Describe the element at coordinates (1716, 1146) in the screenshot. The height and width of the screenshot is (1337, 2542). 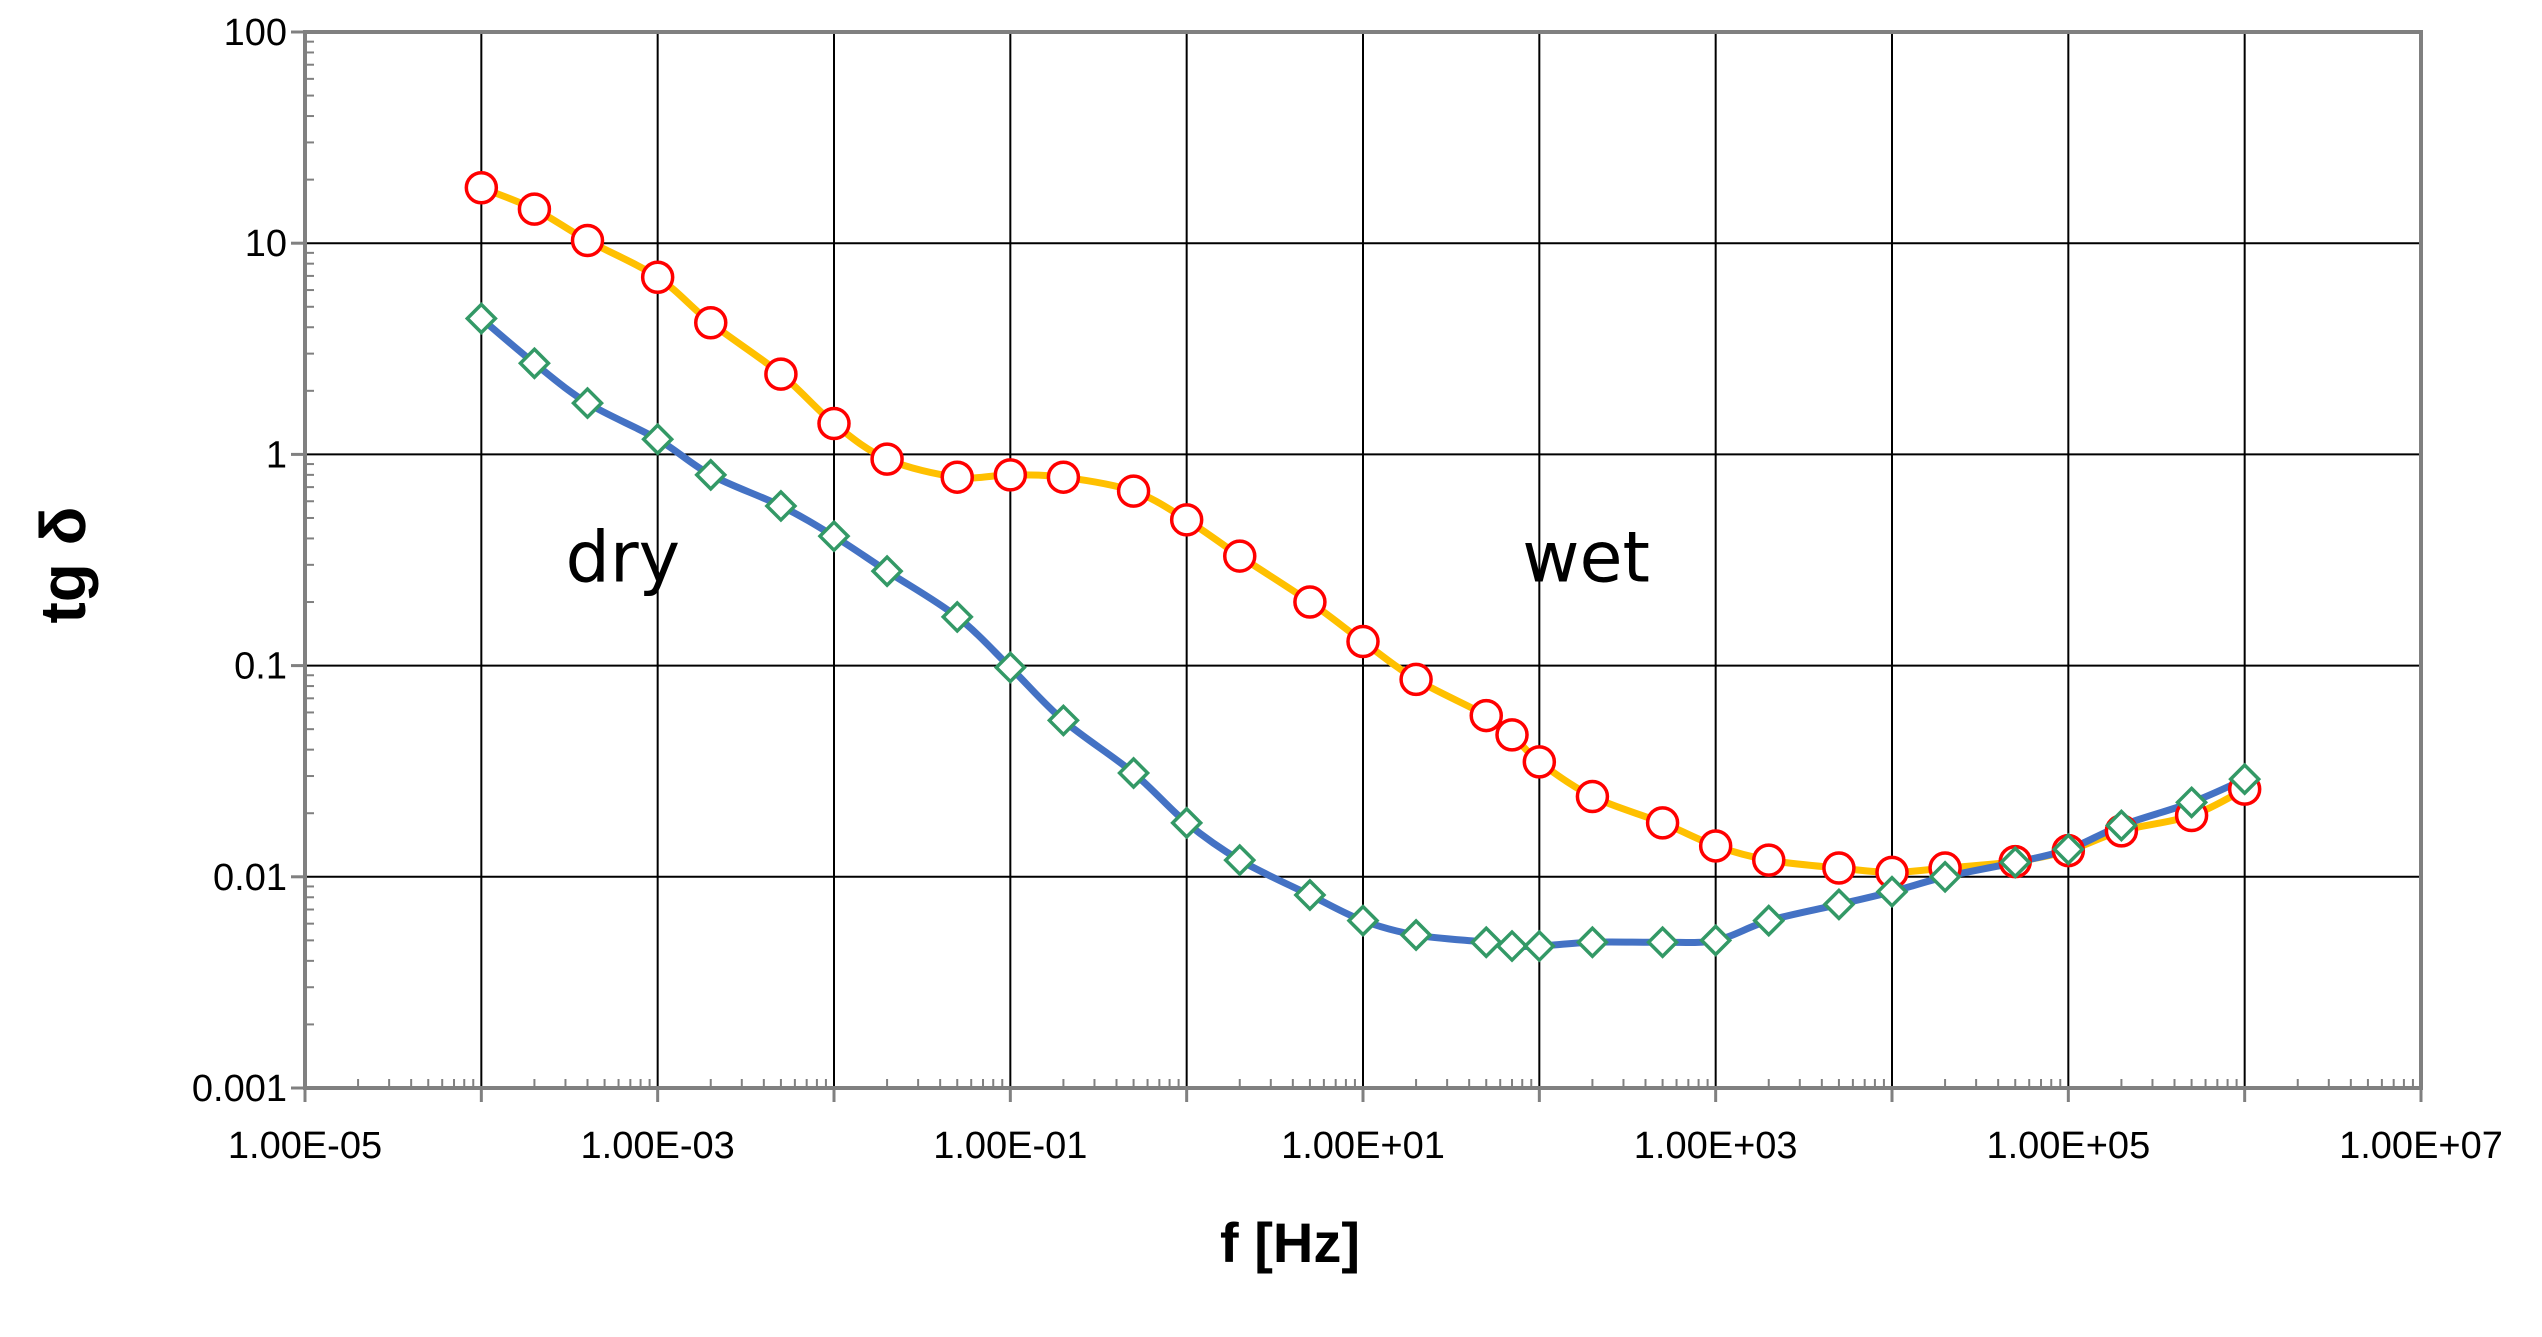
I see `x-tick-label: 1.00E+03` at that location.